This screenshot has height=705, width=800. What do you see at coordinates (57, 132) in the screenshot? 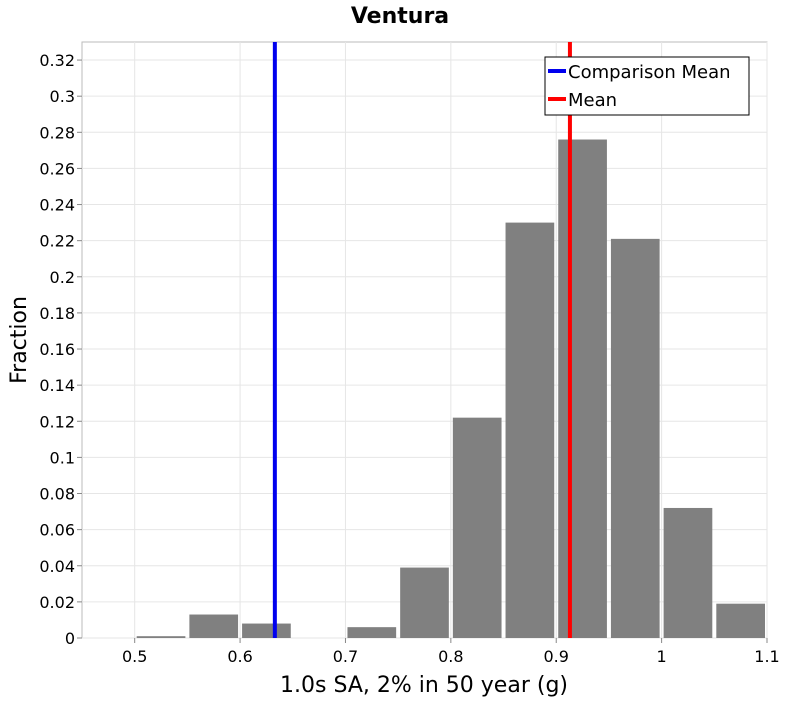
I see `y-tick-label: 0.28` at bounding box center [57, 132].